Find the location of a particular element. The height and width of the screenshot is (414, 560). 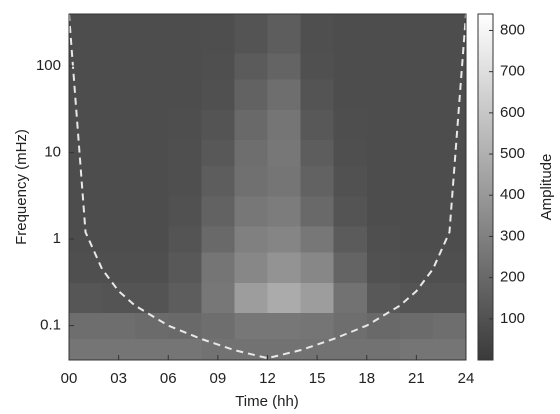

colorbar-tick-label: 400 is located at coordinates (512, 194).